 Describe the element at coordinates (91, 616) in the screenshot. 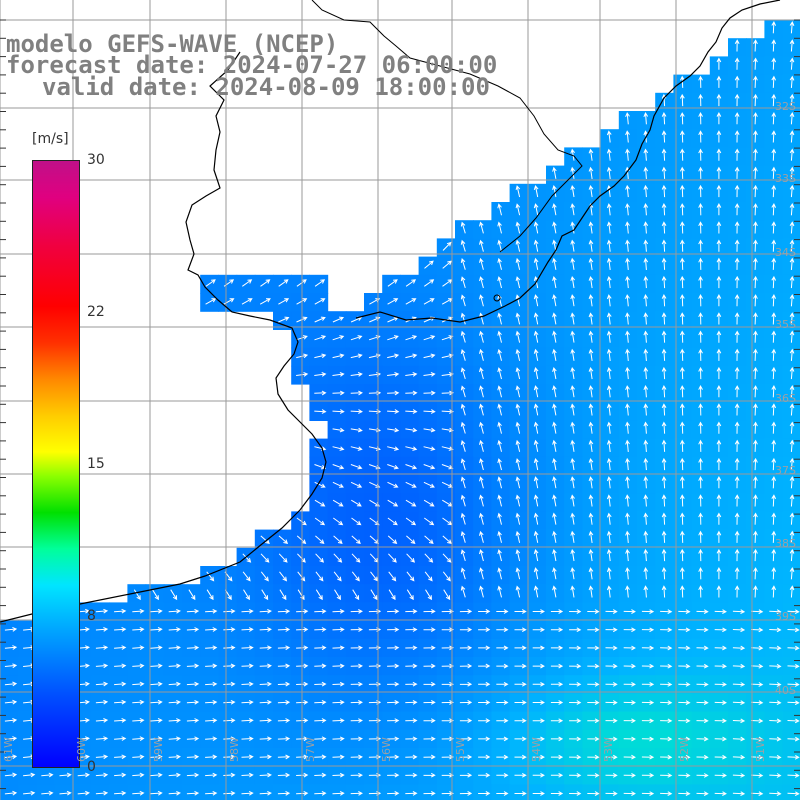

I see `colorbar-tick-8: 8` at that location.